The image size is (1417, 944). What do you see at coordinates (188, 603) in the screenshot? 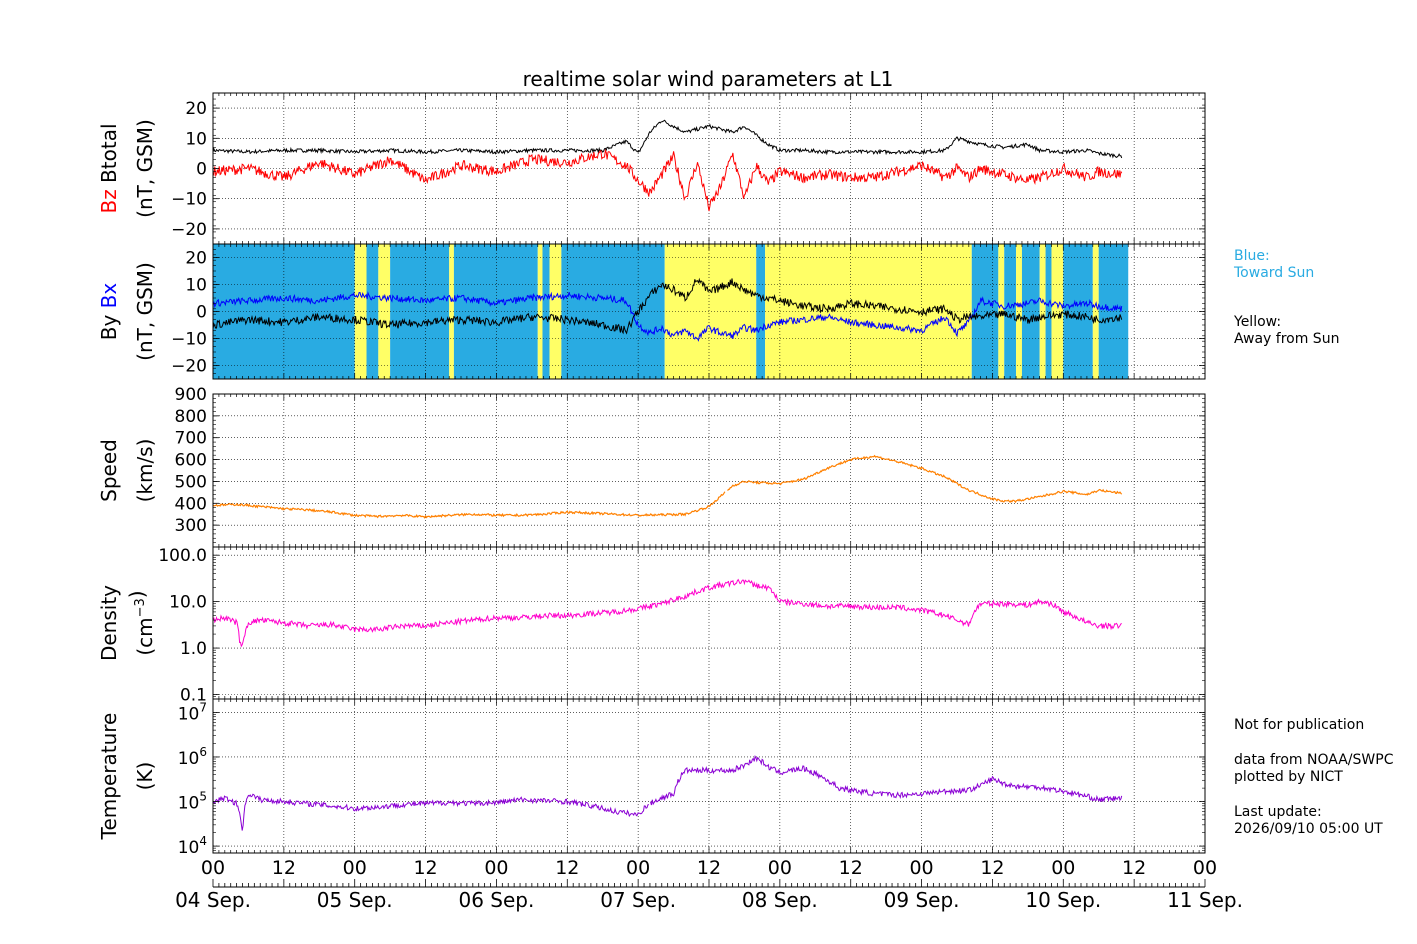
I see `y-tick-label: 10.0` at bounding box center [188, 603].